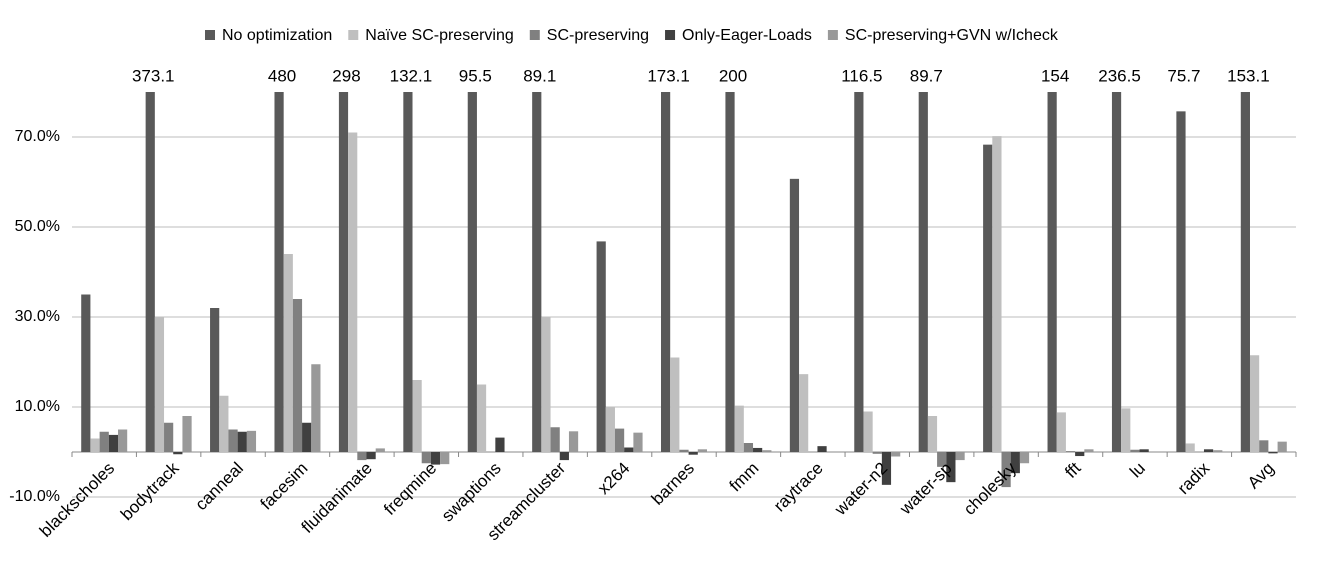  Describe the element at coordinates (37, 136) in the screenshot. I see `y-tick-label: 70.0%` at that location.